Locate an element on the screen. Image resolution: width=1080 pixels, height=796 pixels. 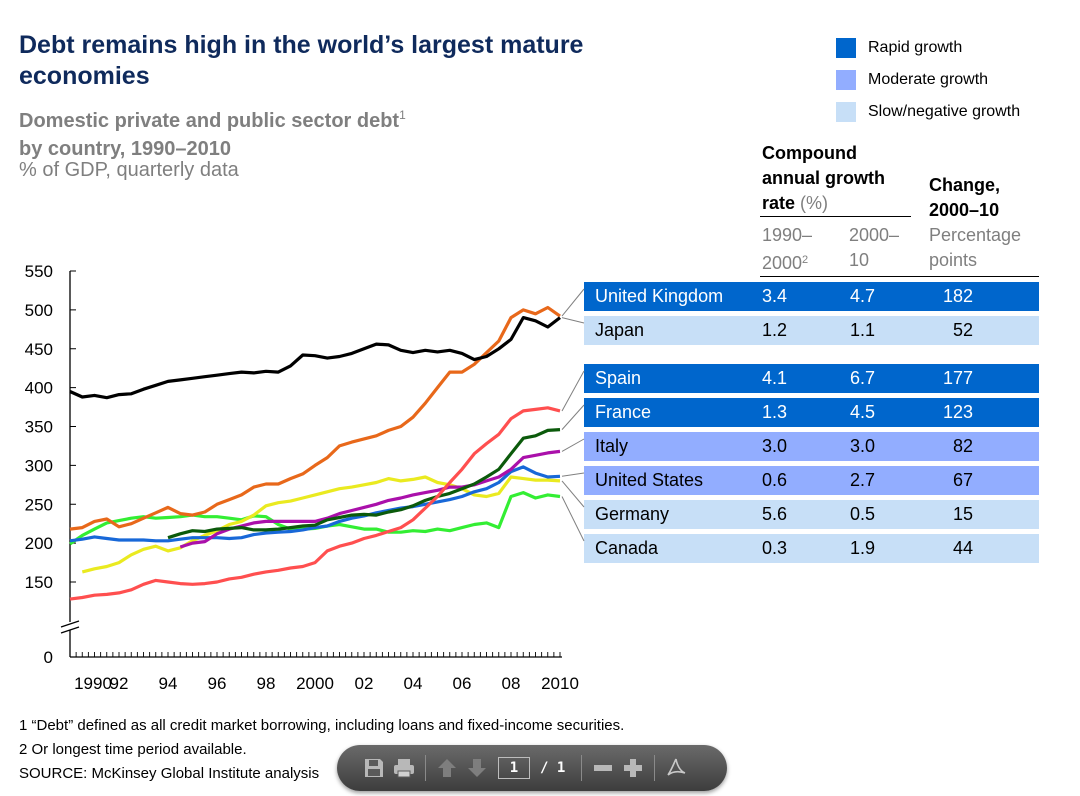
change-cell: 82 is located at coordinates (962, 446).